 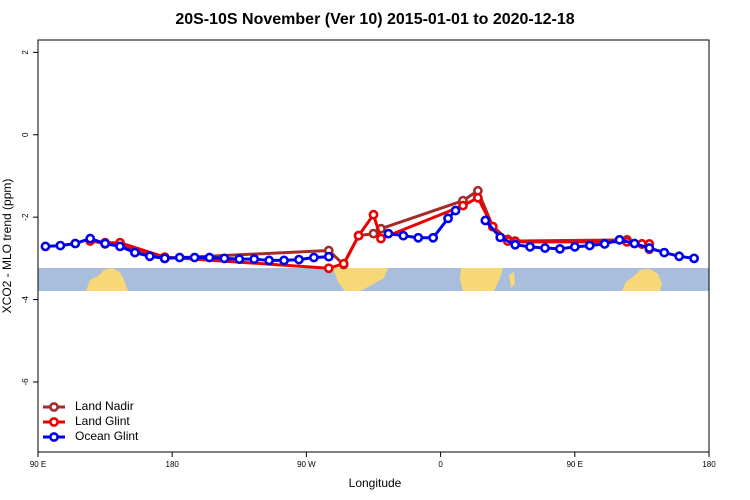 I want to click on y-tick-label: 0, so click(x=25, y=134).